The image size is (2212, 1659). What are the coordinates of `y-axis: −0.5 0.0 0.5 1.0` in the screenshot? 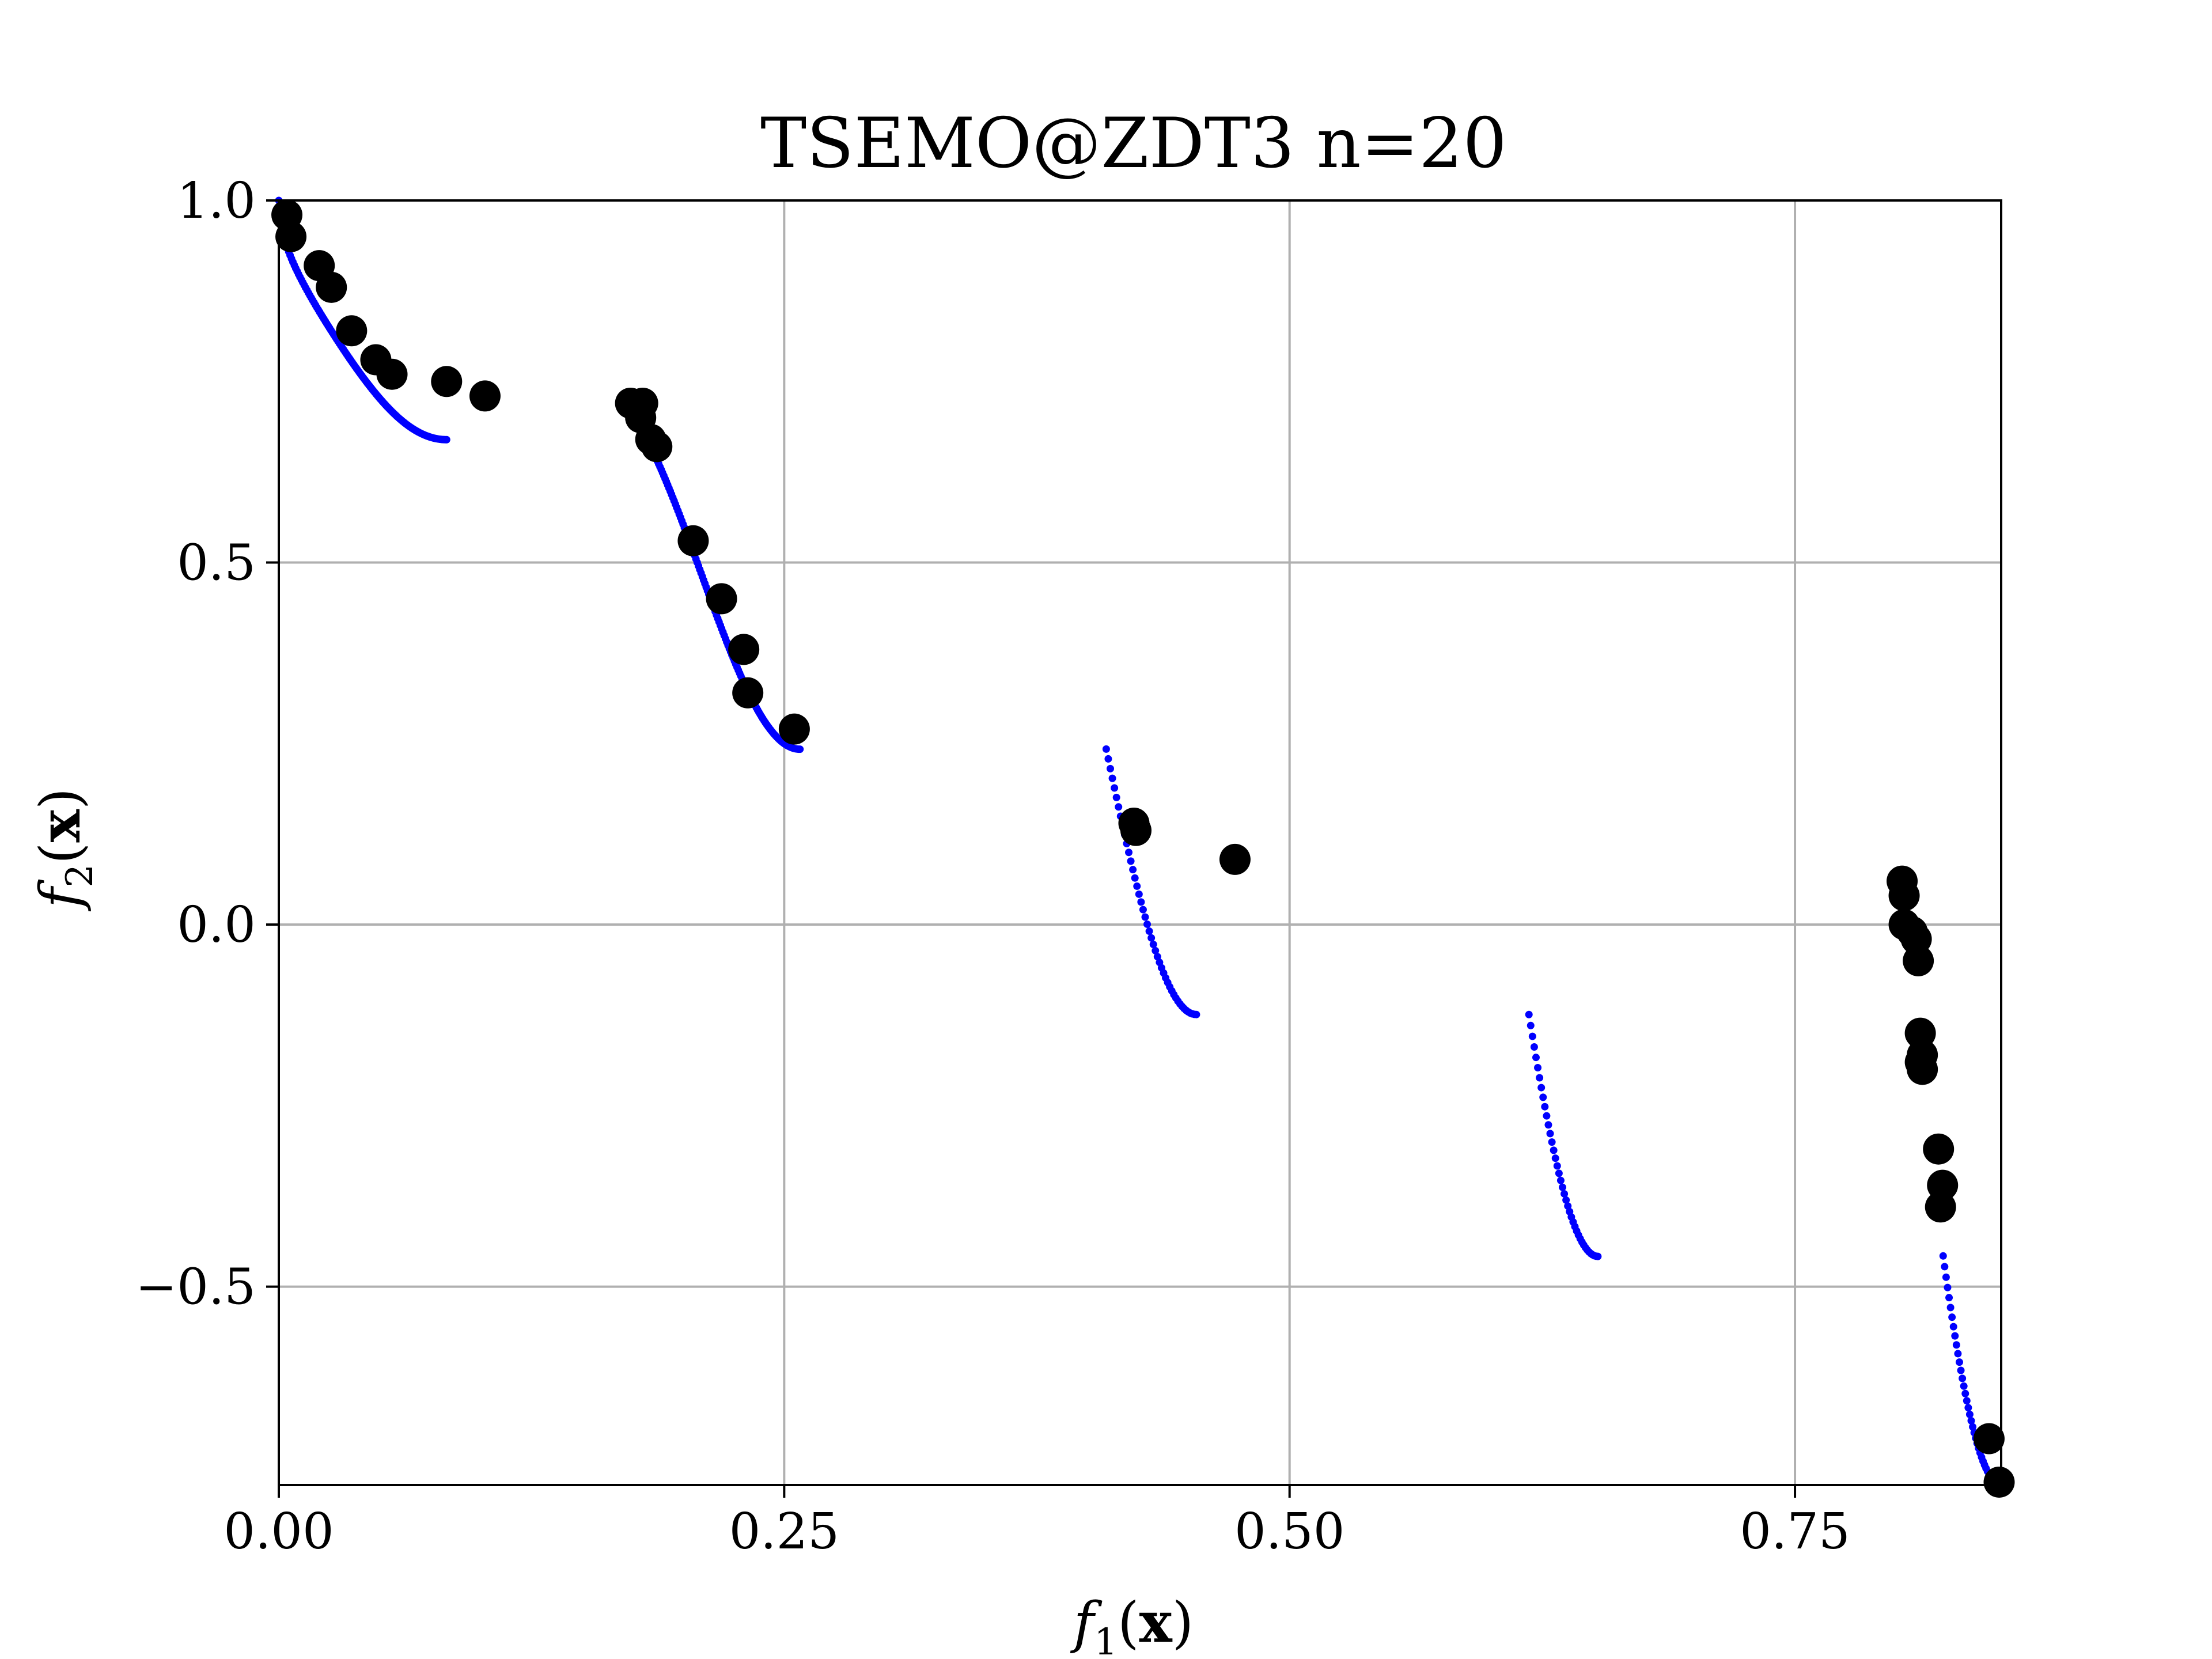 It's located at (207, 744).